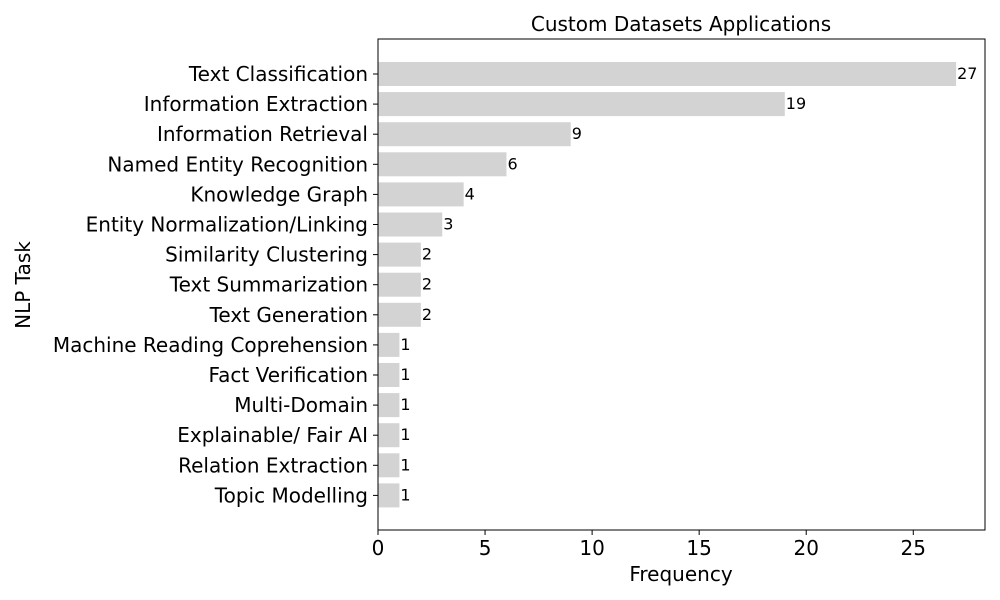 The height and width of the screenshot is (600, 1000). I want to click on data-label-5: 3, so click(448, 224).